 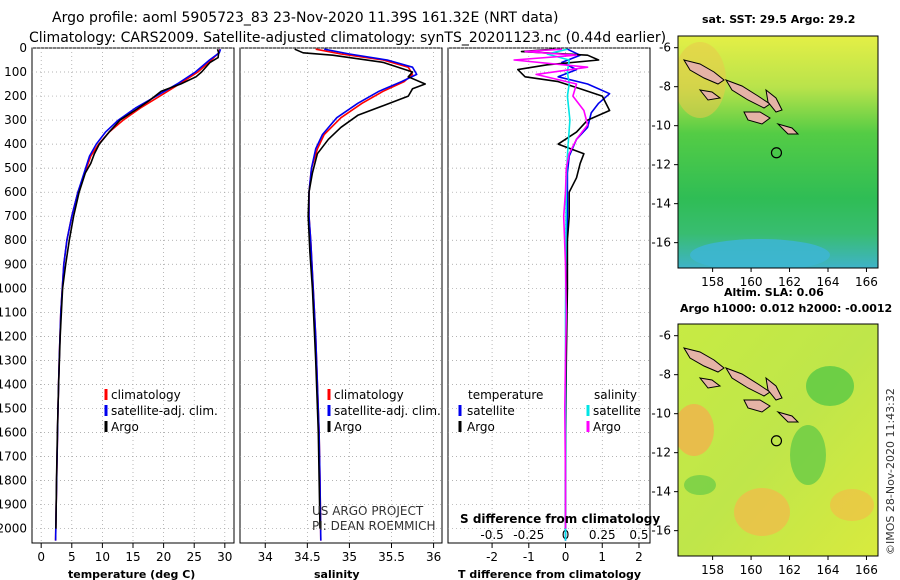 I want to click on map-x-tick-label: 166, so click(x=866, y=570).